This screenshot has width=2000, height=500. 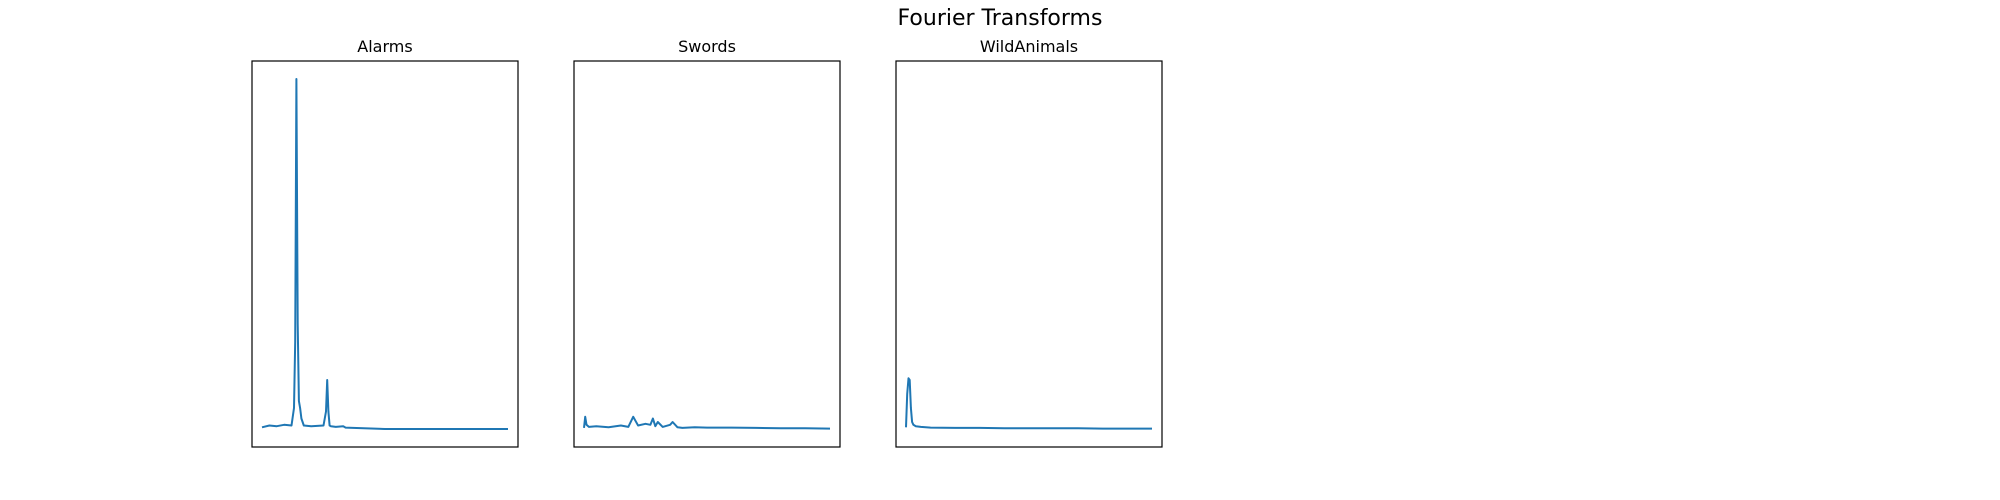 I want to click on subplot-title: Swords, so click(x=707, y=46).